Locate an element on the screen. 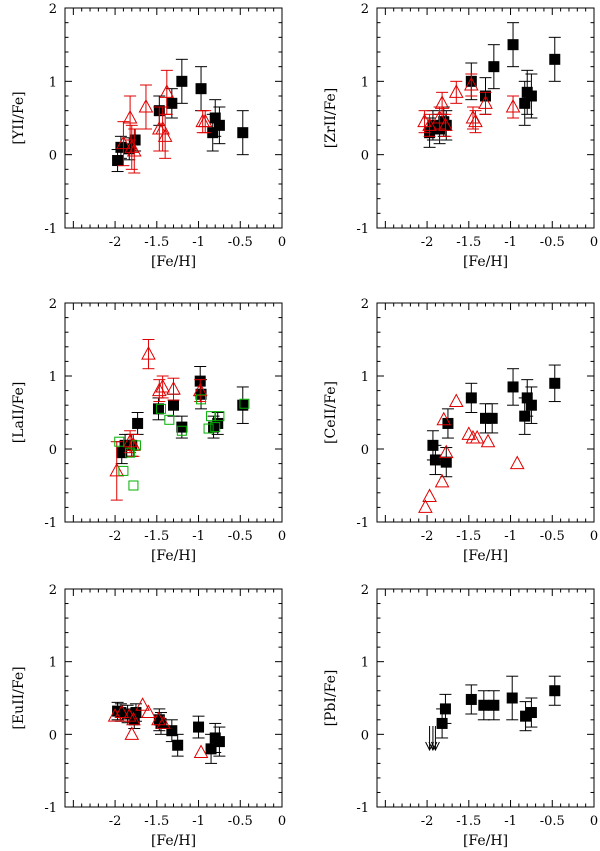 This screenshot has width=600, height=851. series-black-squares is located at coordinates (168, 732).